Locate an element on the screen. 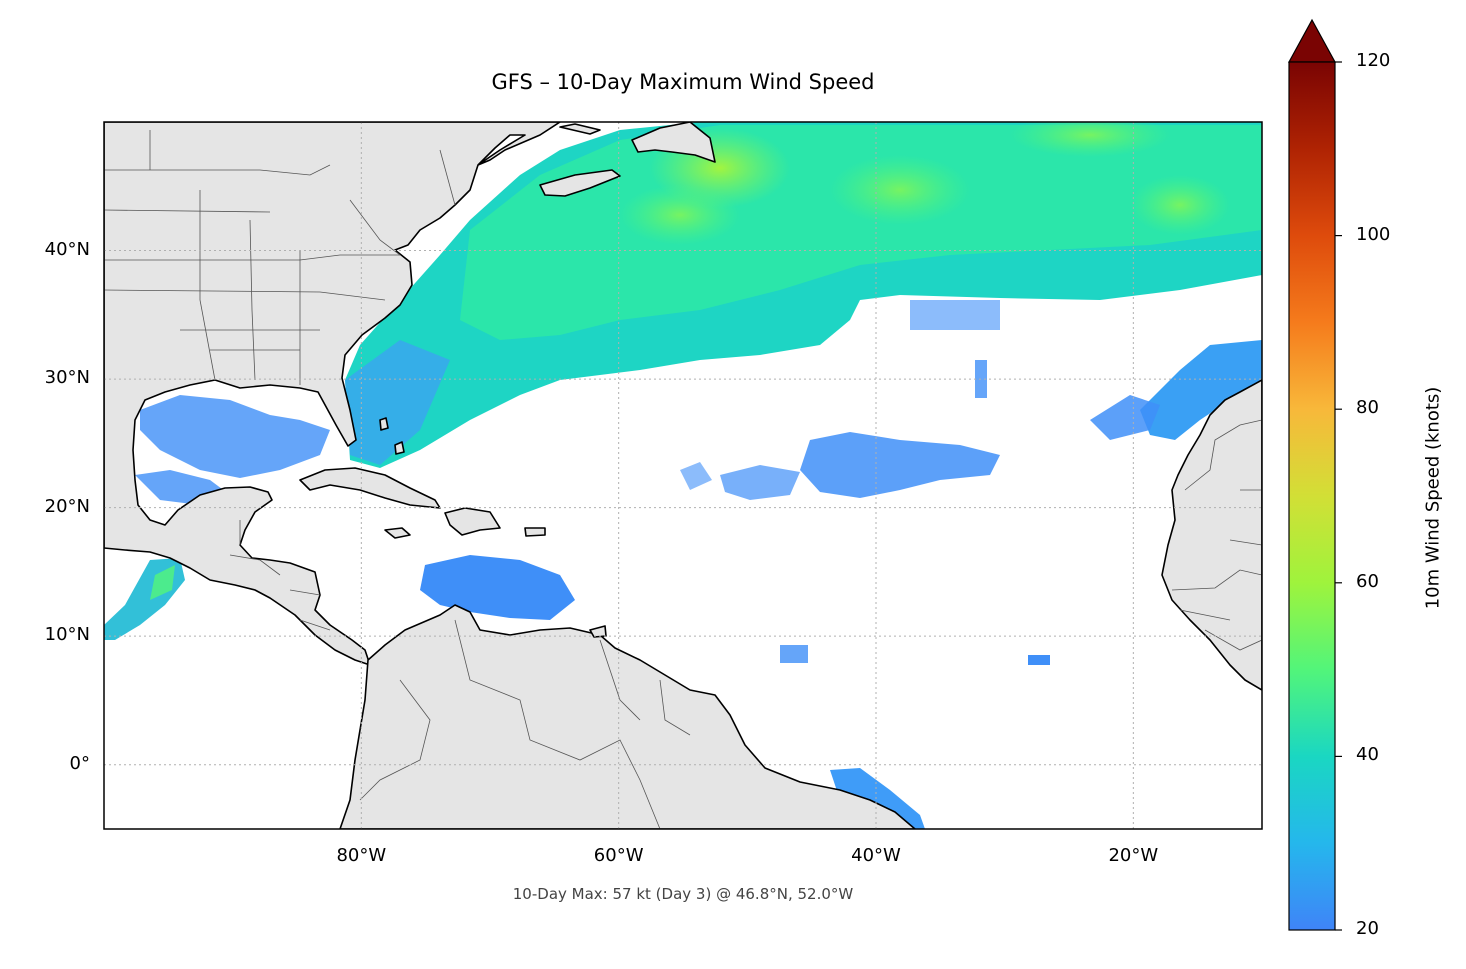 The image size is (1466, 969). wind-patch-east-atlantic is located at coordinates (1201, 390).